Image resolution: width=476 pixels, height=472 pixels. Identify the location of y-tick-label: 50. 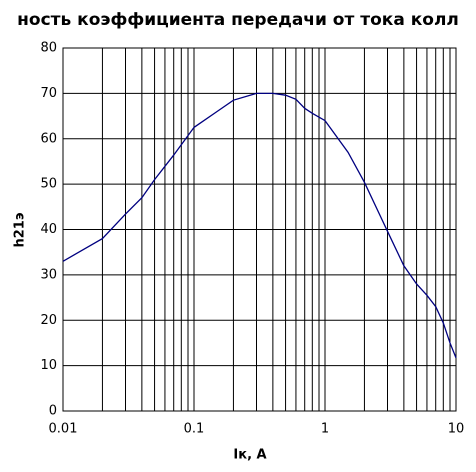
(48, 184).